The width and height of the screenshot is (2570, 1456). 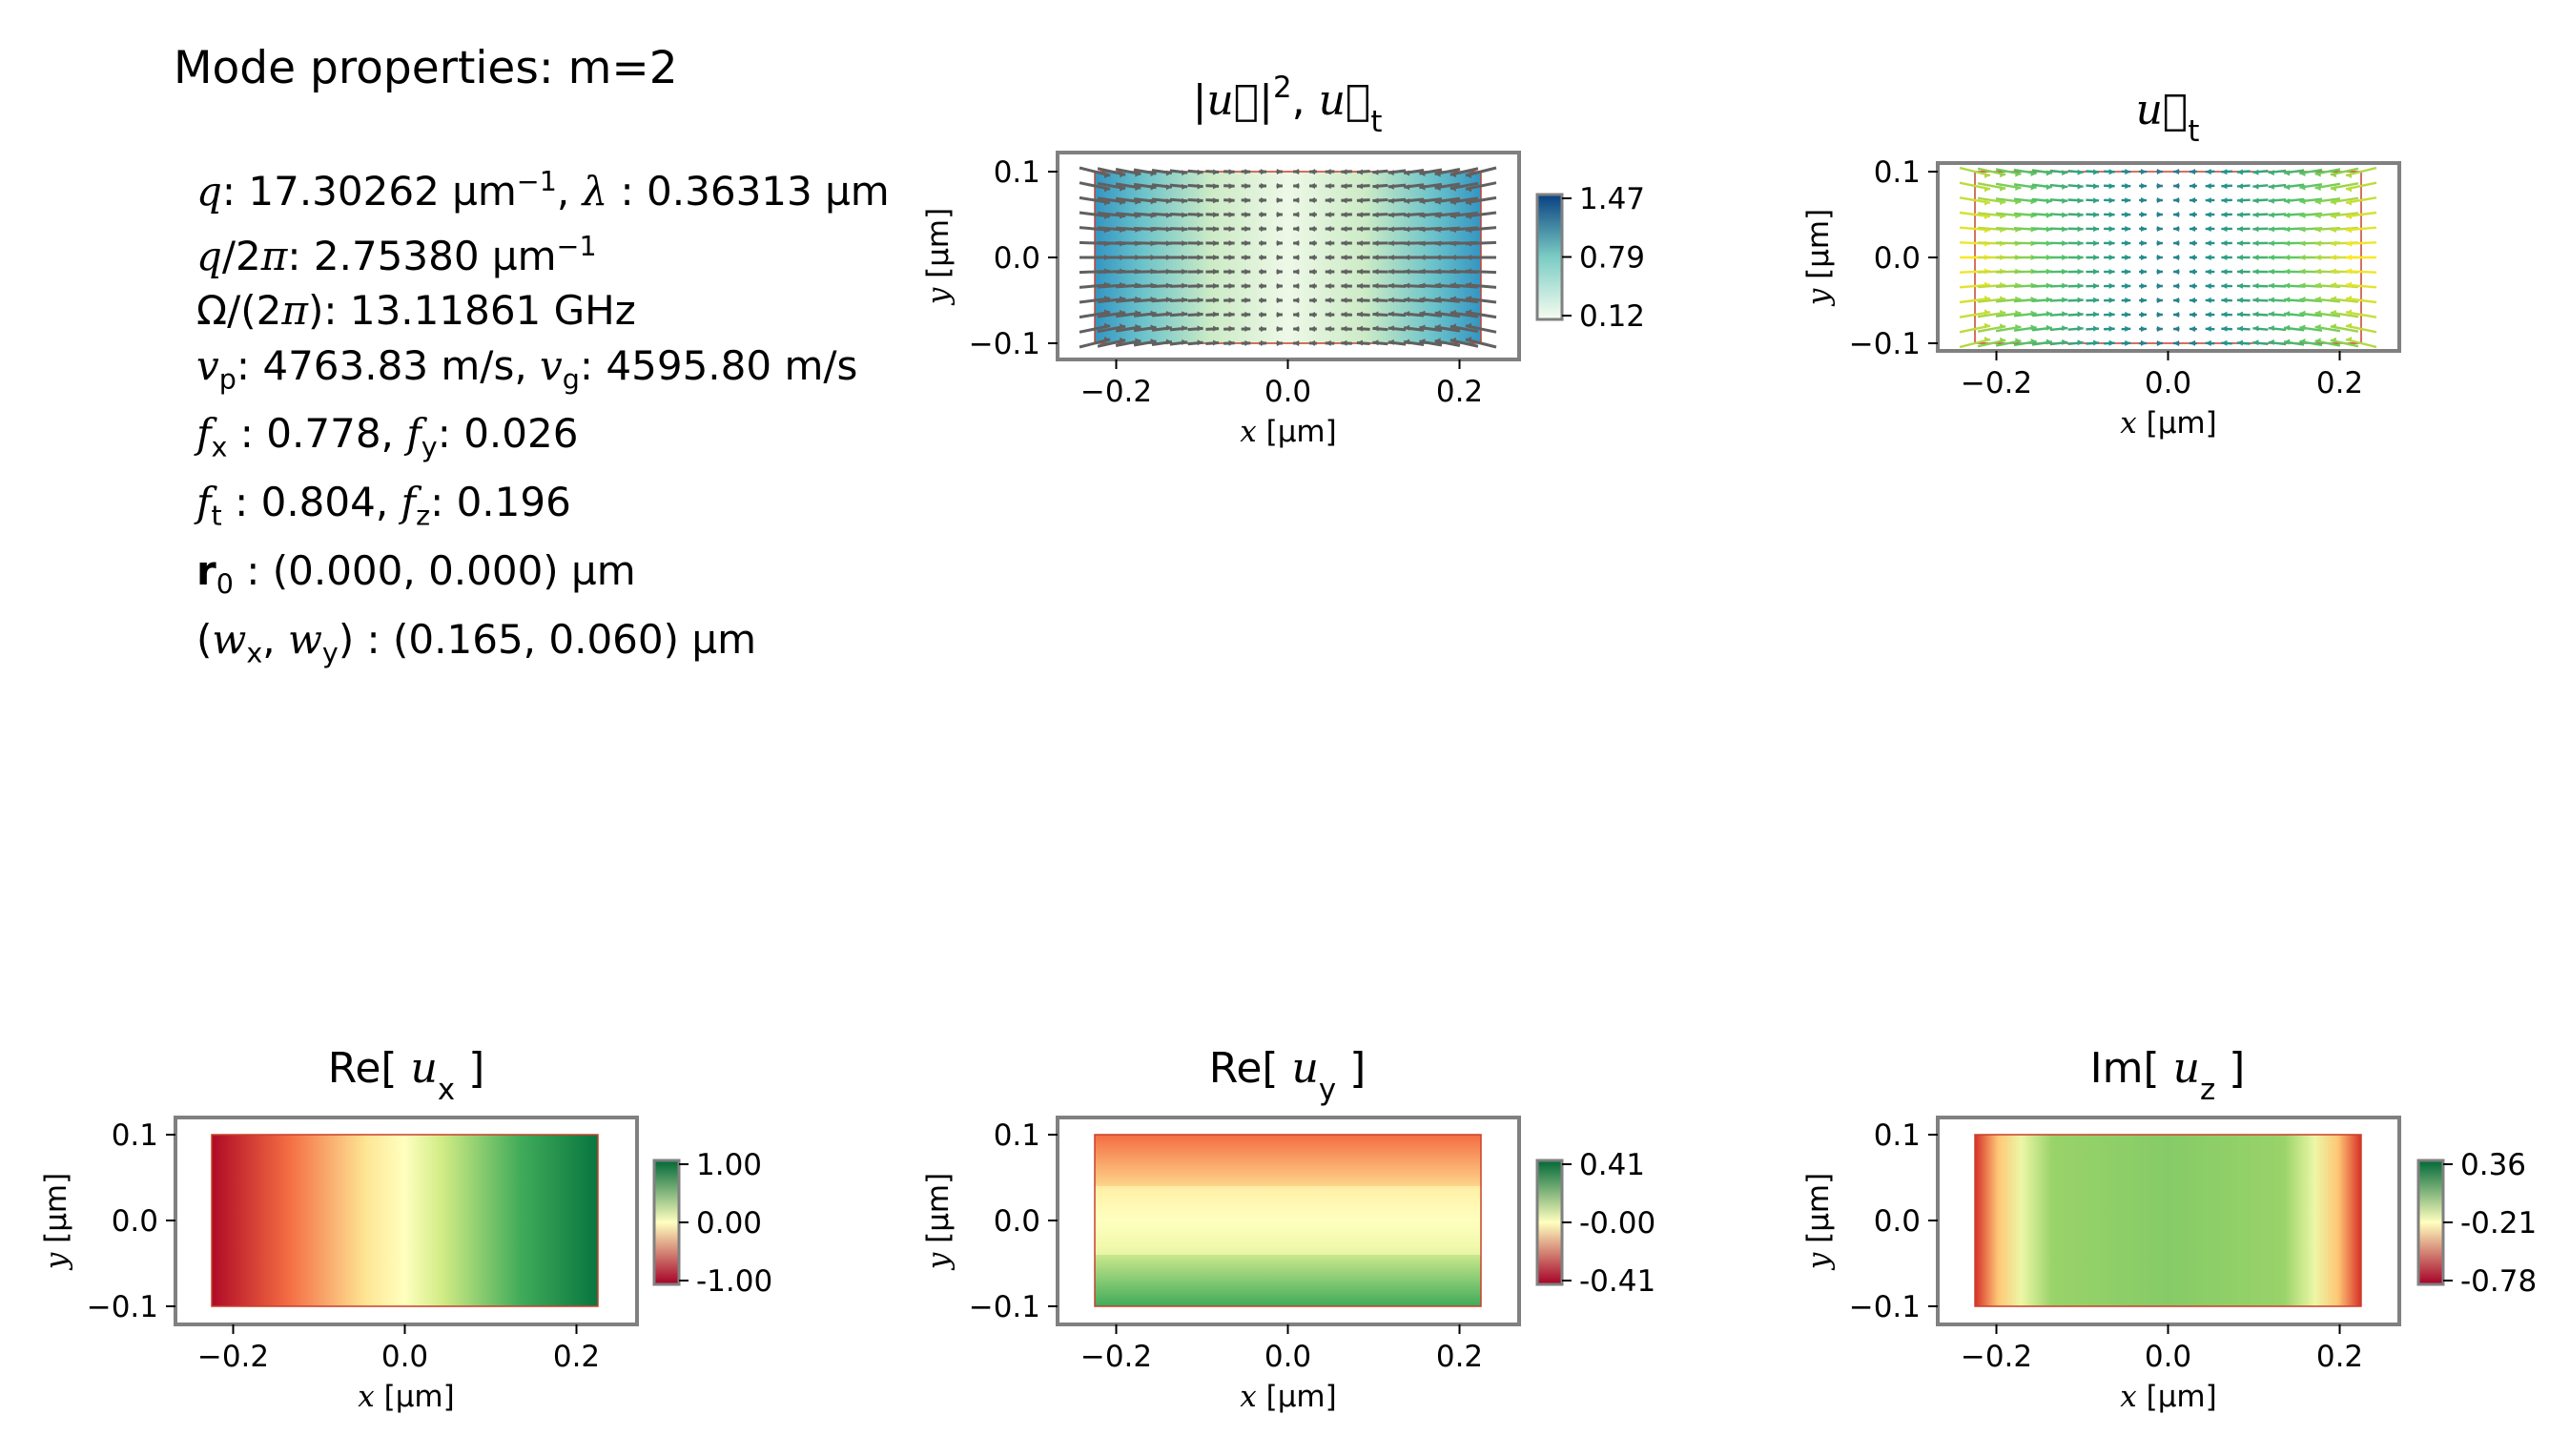 What do you see at coordinates (416, 574) in the screenshot?
I see `property-line: r0 : (0.000, 0.000) µm` at bounding box center [416, 574].